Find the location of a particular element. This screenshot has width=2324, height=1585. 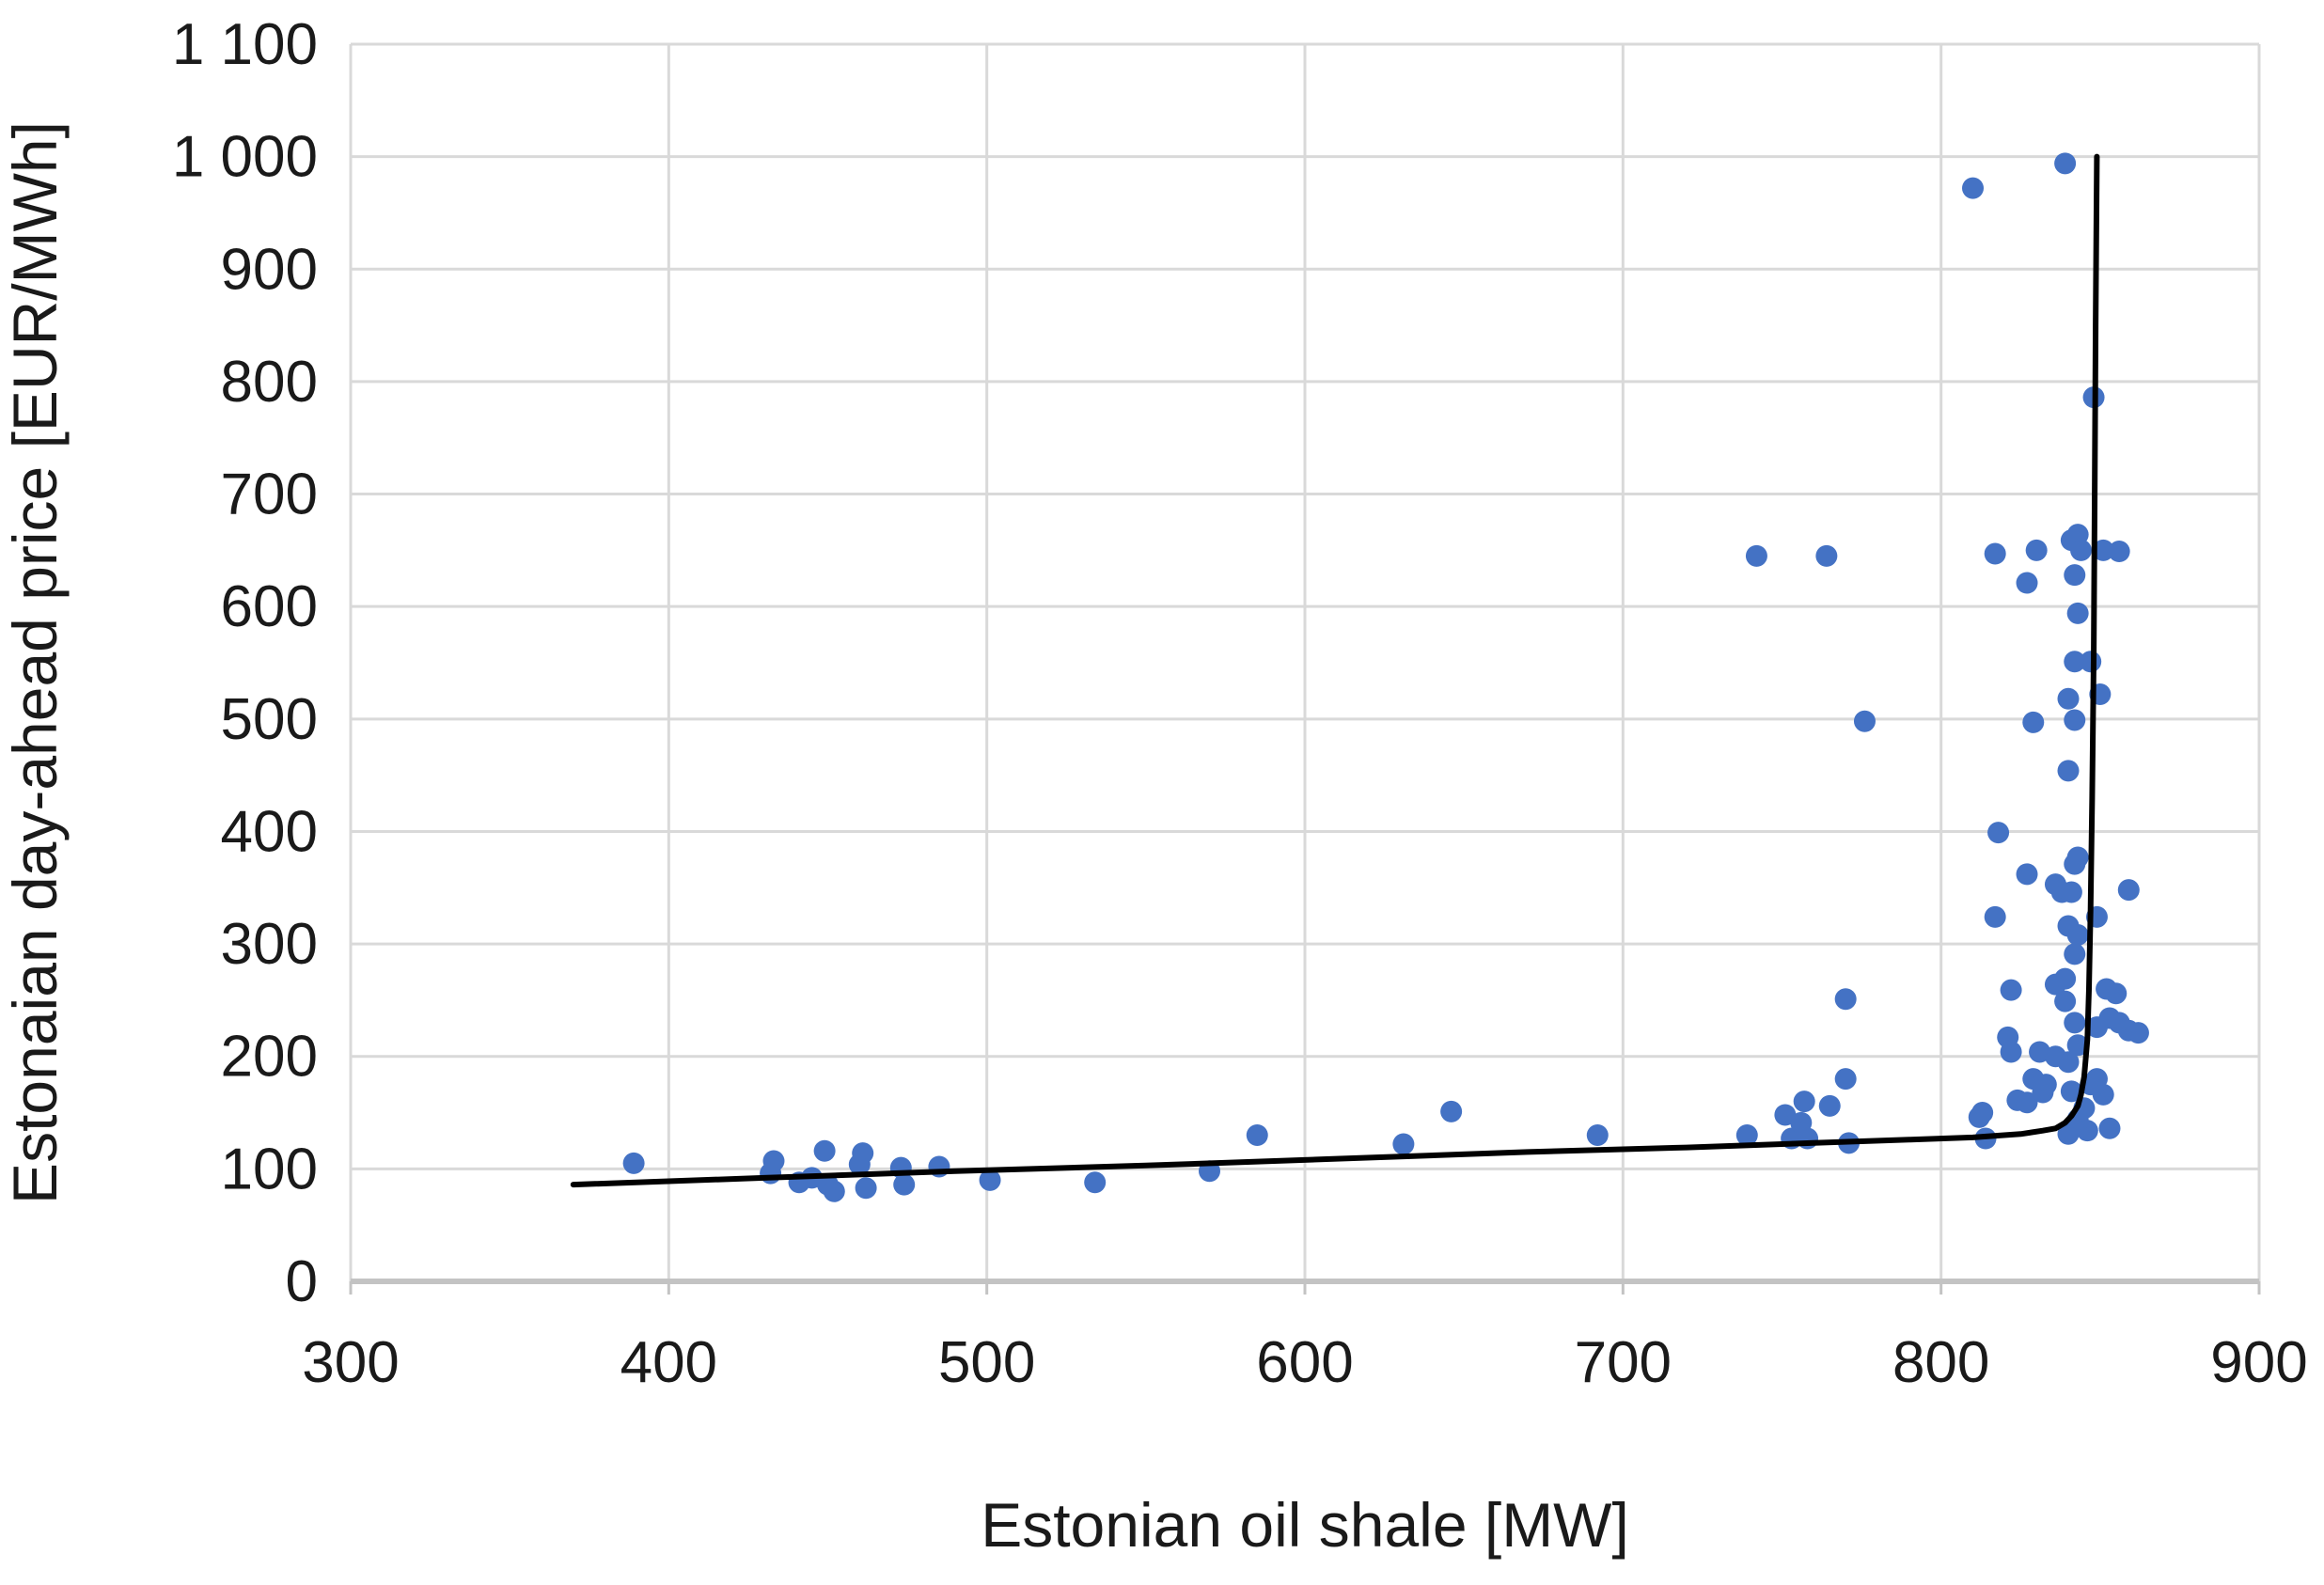

x-tick-label: 900 is located at coordinates (2258, 1363).